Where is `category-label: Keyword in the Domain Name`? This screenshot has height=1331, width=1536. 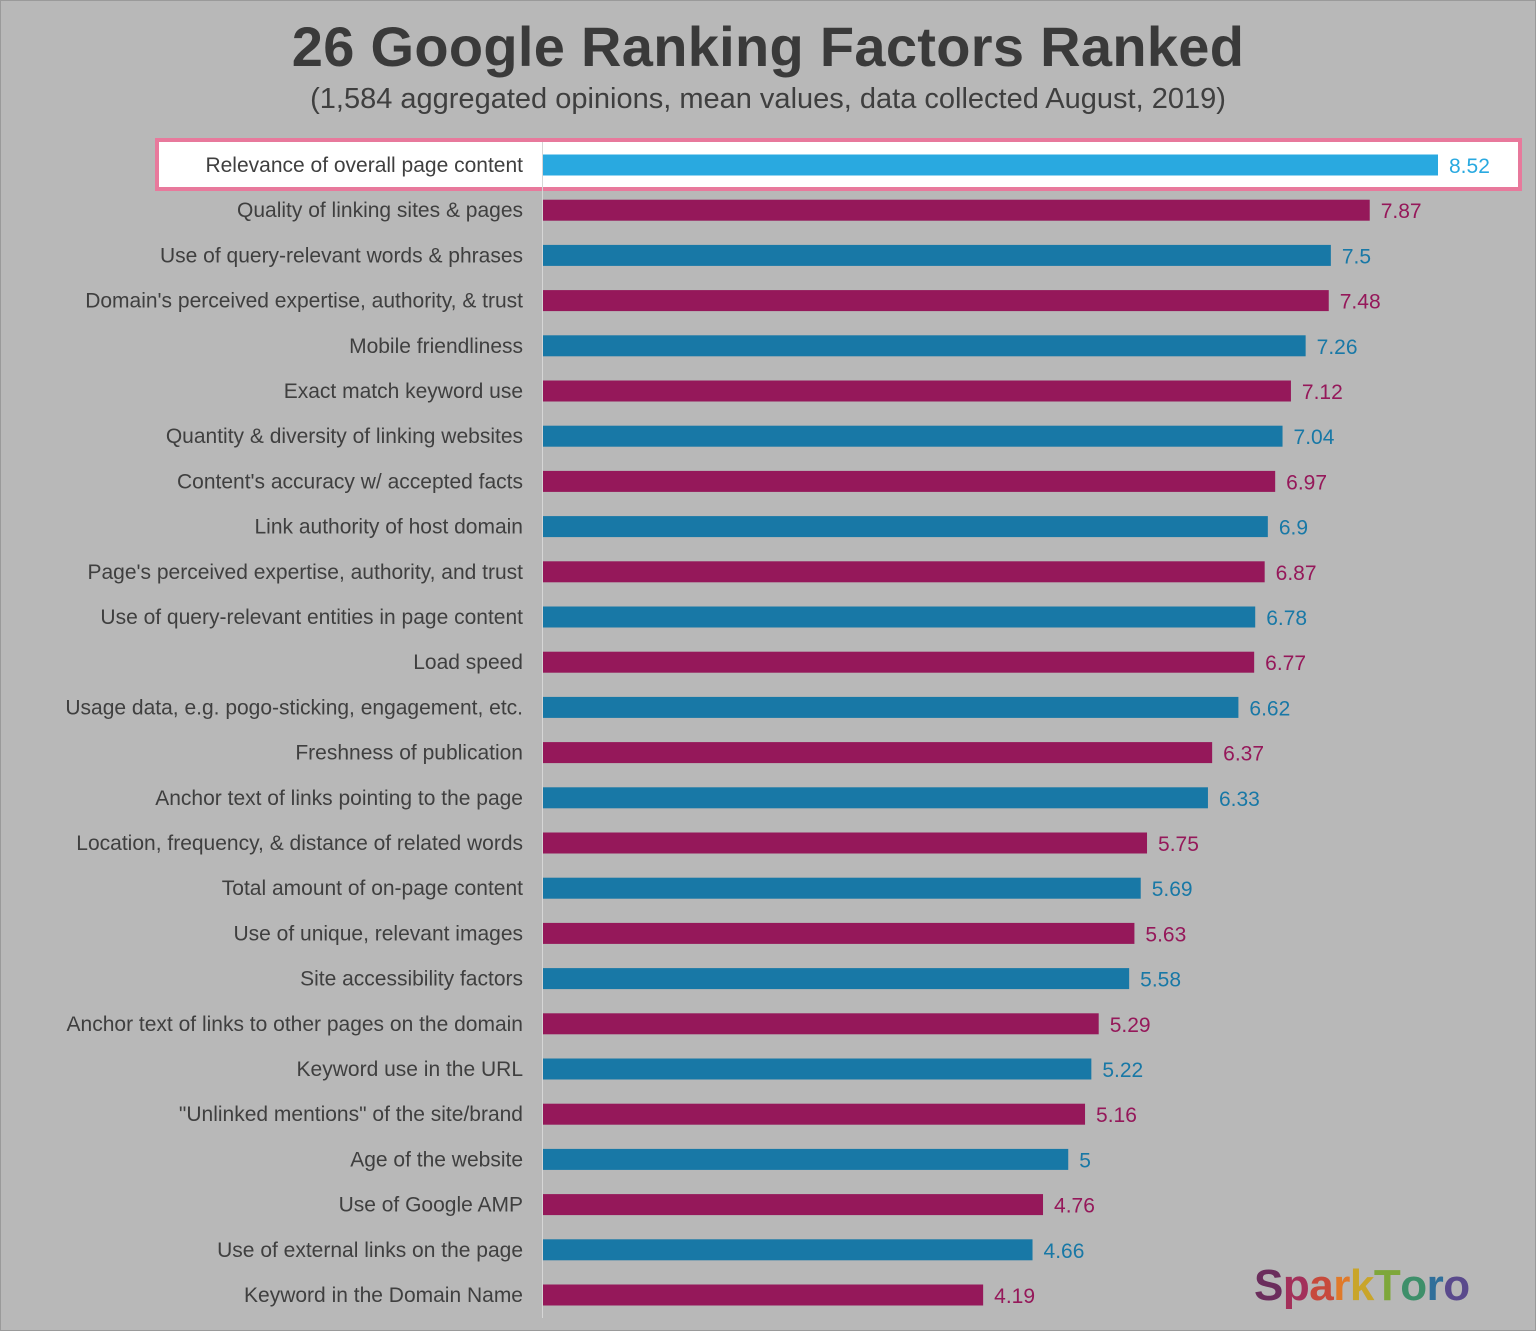
category-label: Keyword in the Domain Name is located at coordinates (383, 1295).